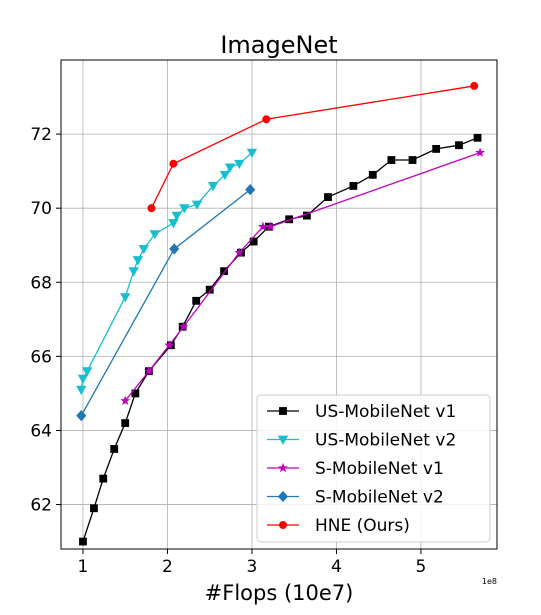 This screenshot has height=615, width=541. I want to click on legend-box, so click(373, 468).